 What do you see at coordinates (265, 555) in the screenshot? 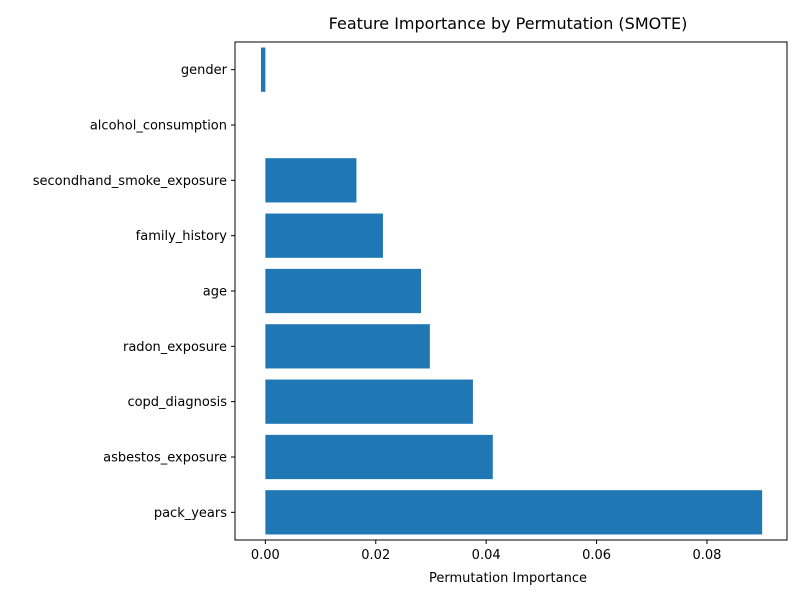
I see `x-tick-label: 0.00` at bounding box center [265, 555].